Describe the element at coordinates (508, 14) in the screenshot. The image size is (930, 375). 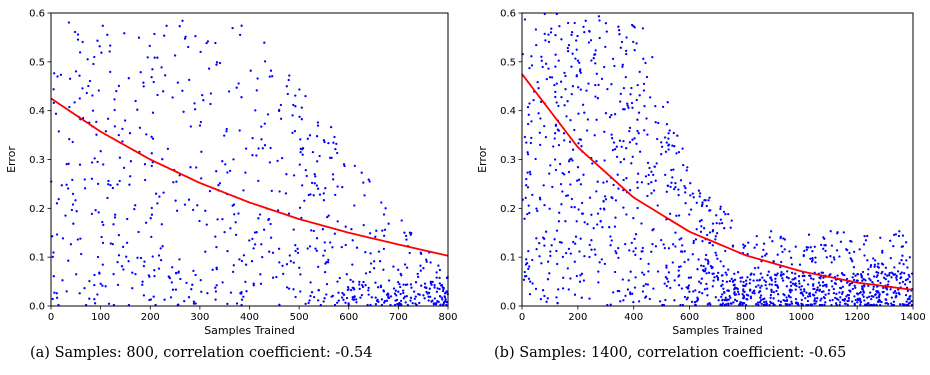
I see `y-tick-label: 0.6` at that location.